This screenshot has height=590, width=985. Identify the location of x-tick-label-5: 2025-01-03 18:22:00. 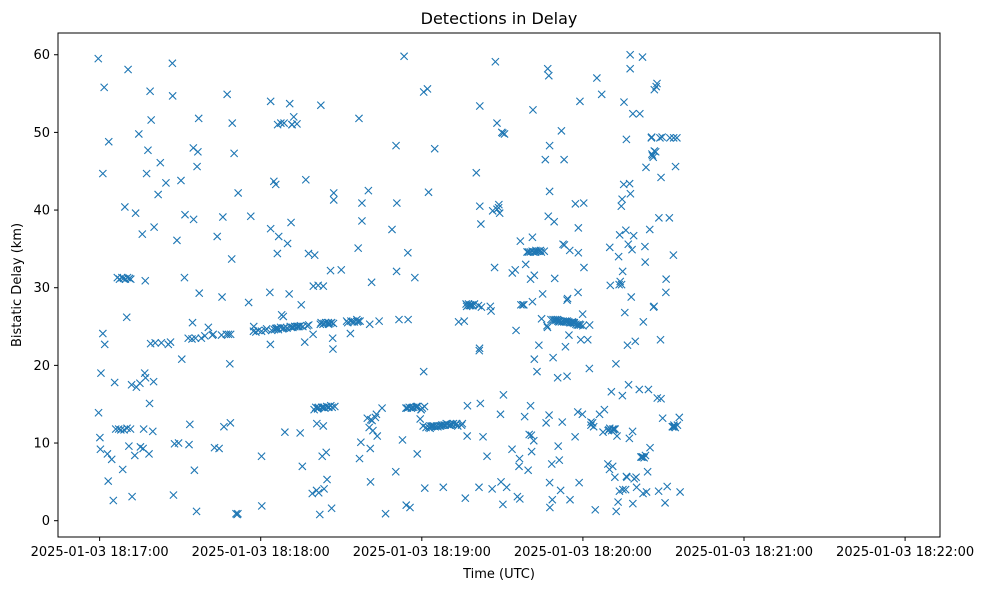
(905, 552).